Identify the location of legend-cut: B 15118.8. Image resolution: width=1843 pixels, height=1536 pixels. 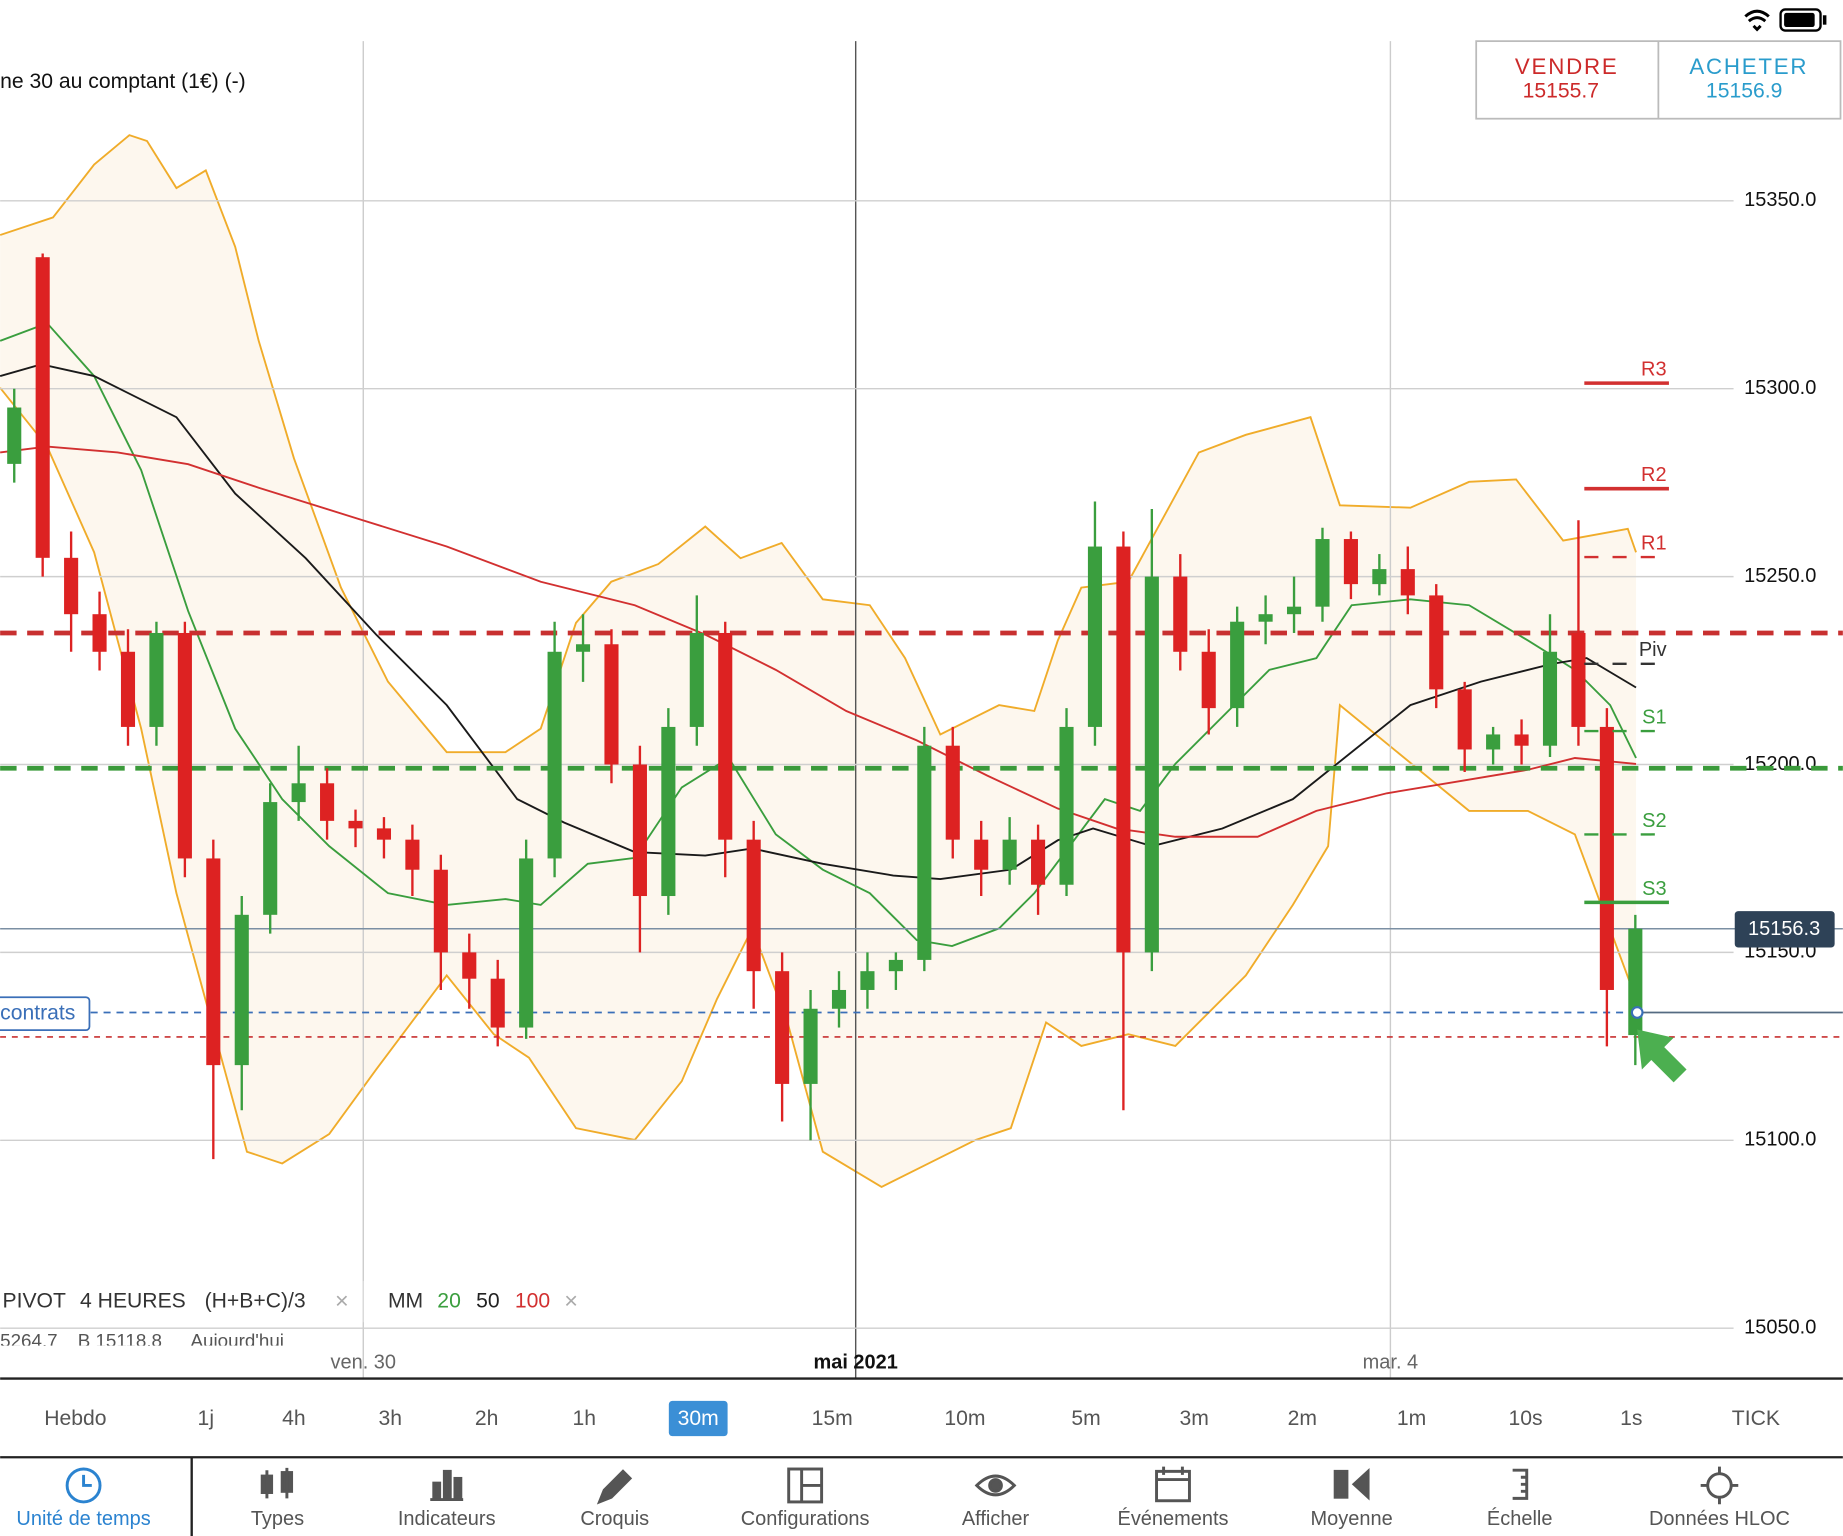
(120, 1340).